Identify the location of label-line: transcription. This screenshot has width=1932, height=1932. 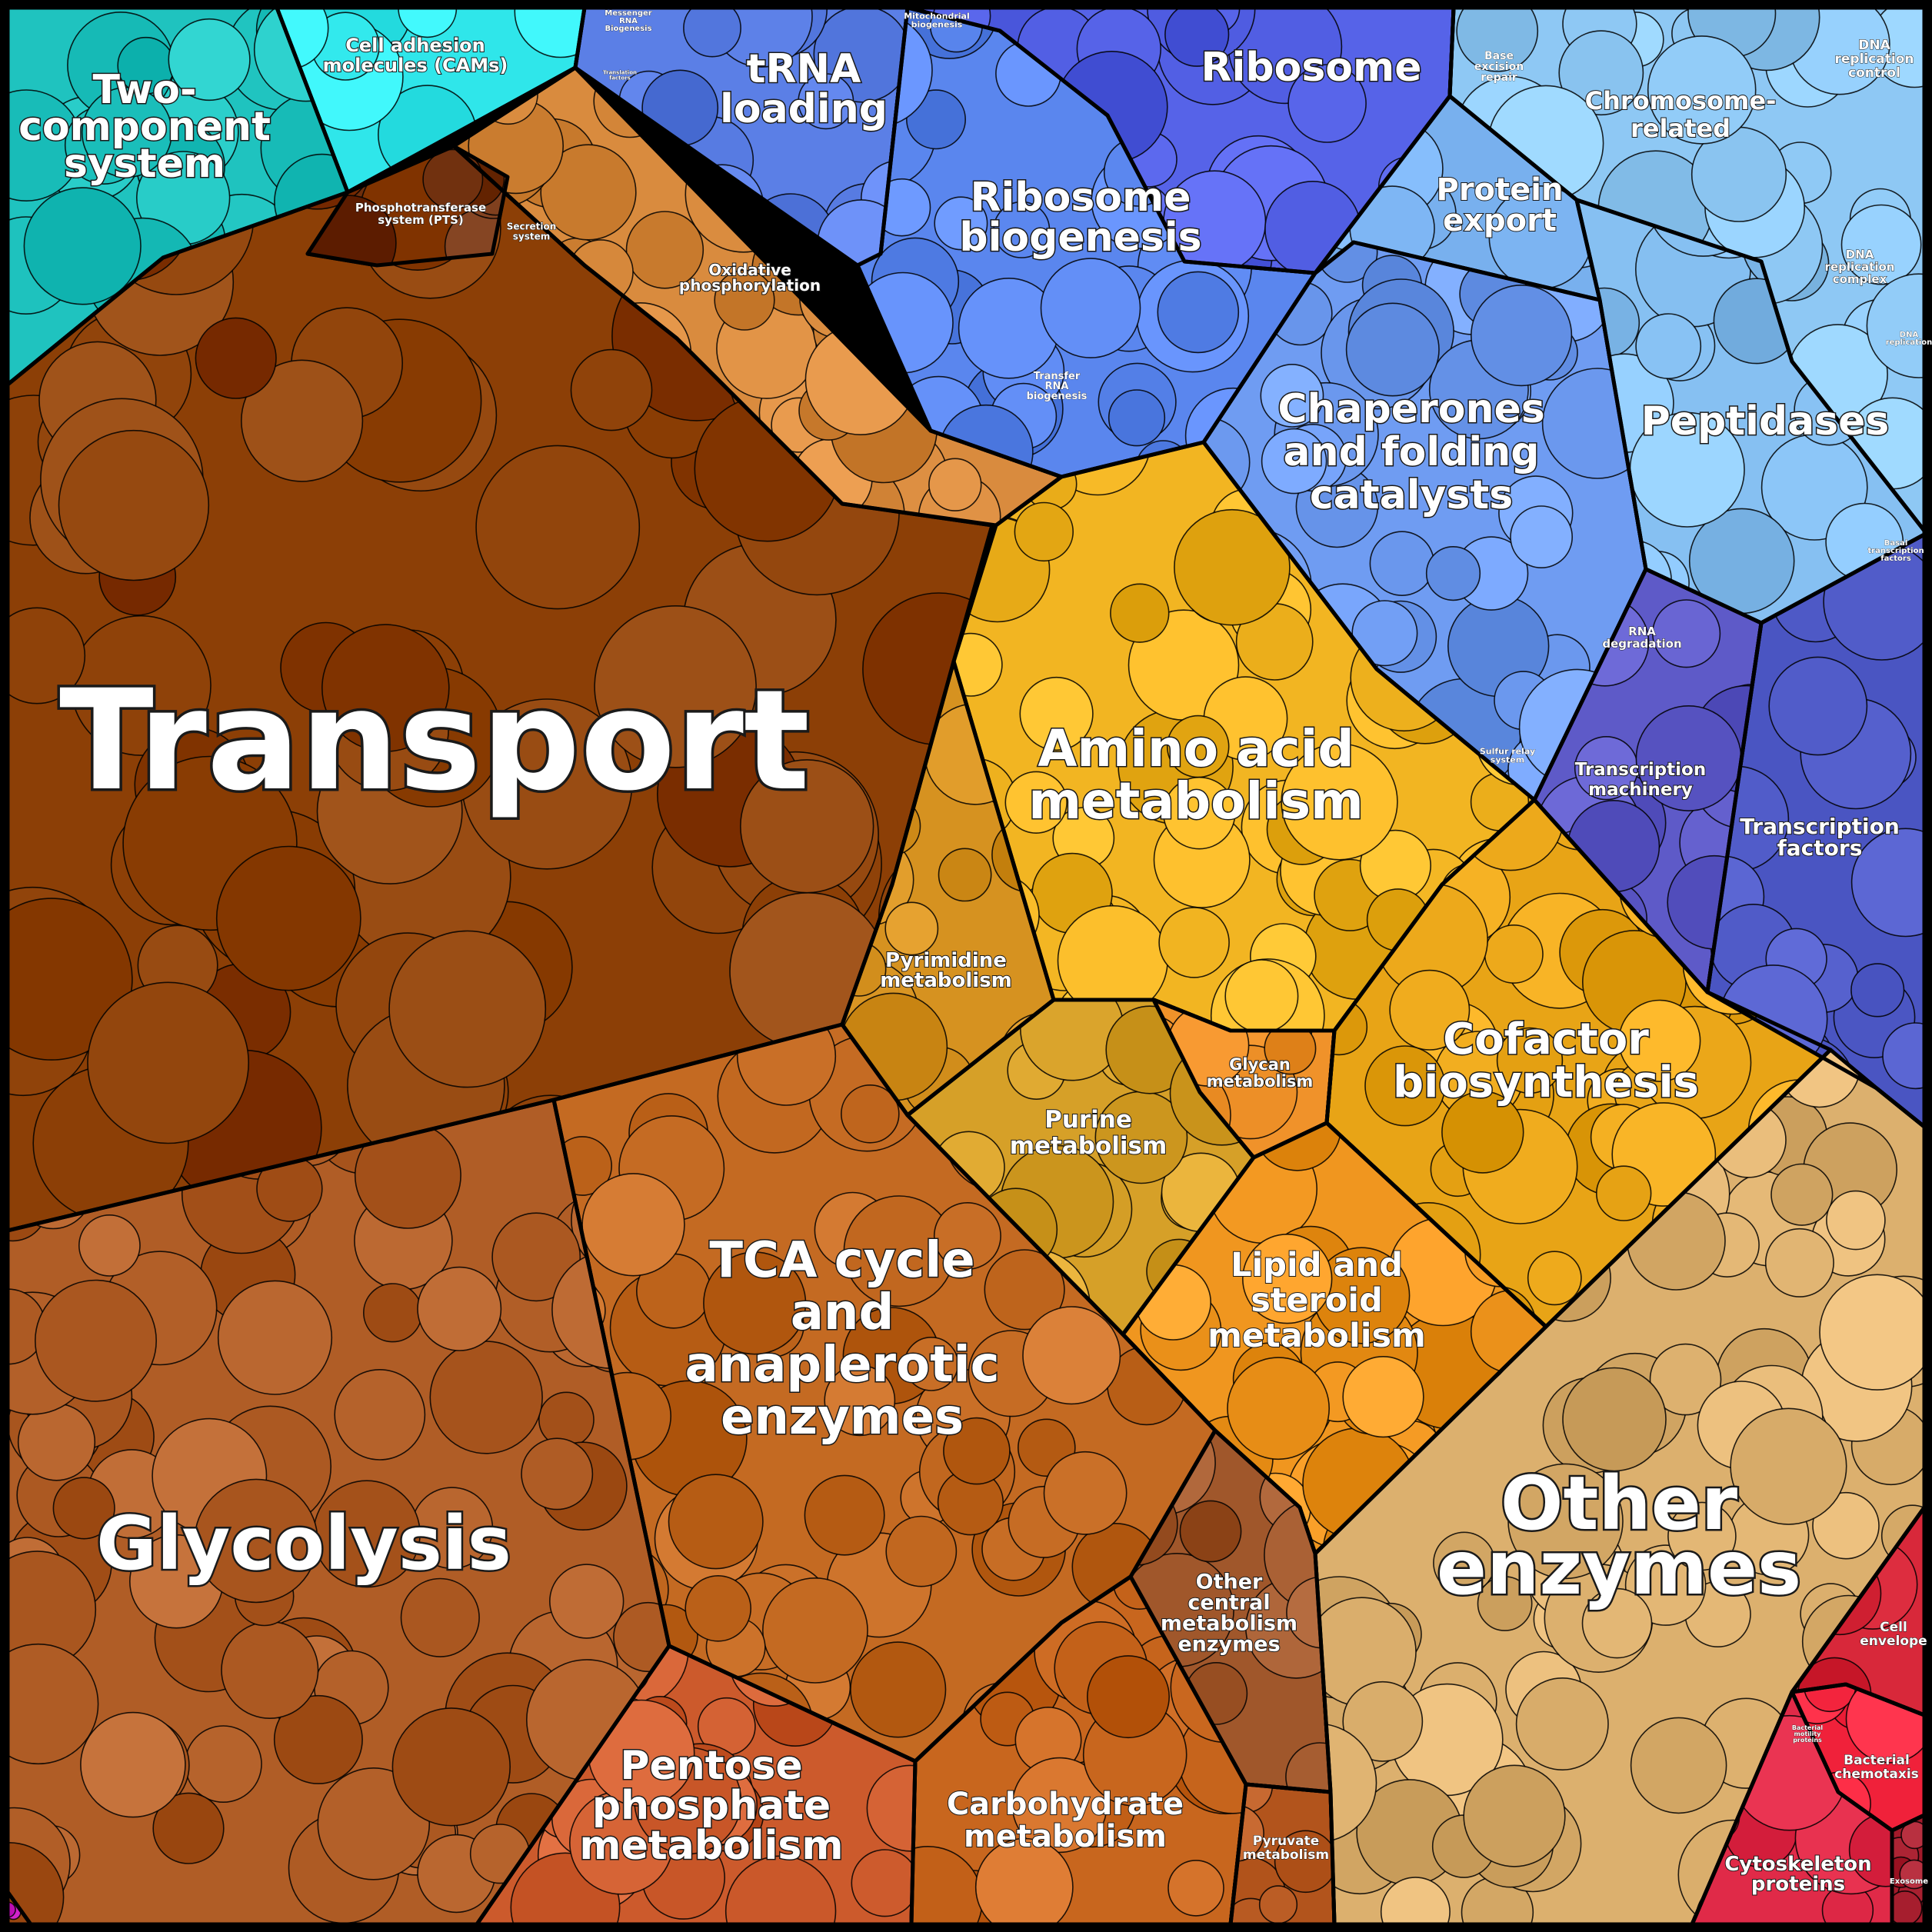
(1895, 551).